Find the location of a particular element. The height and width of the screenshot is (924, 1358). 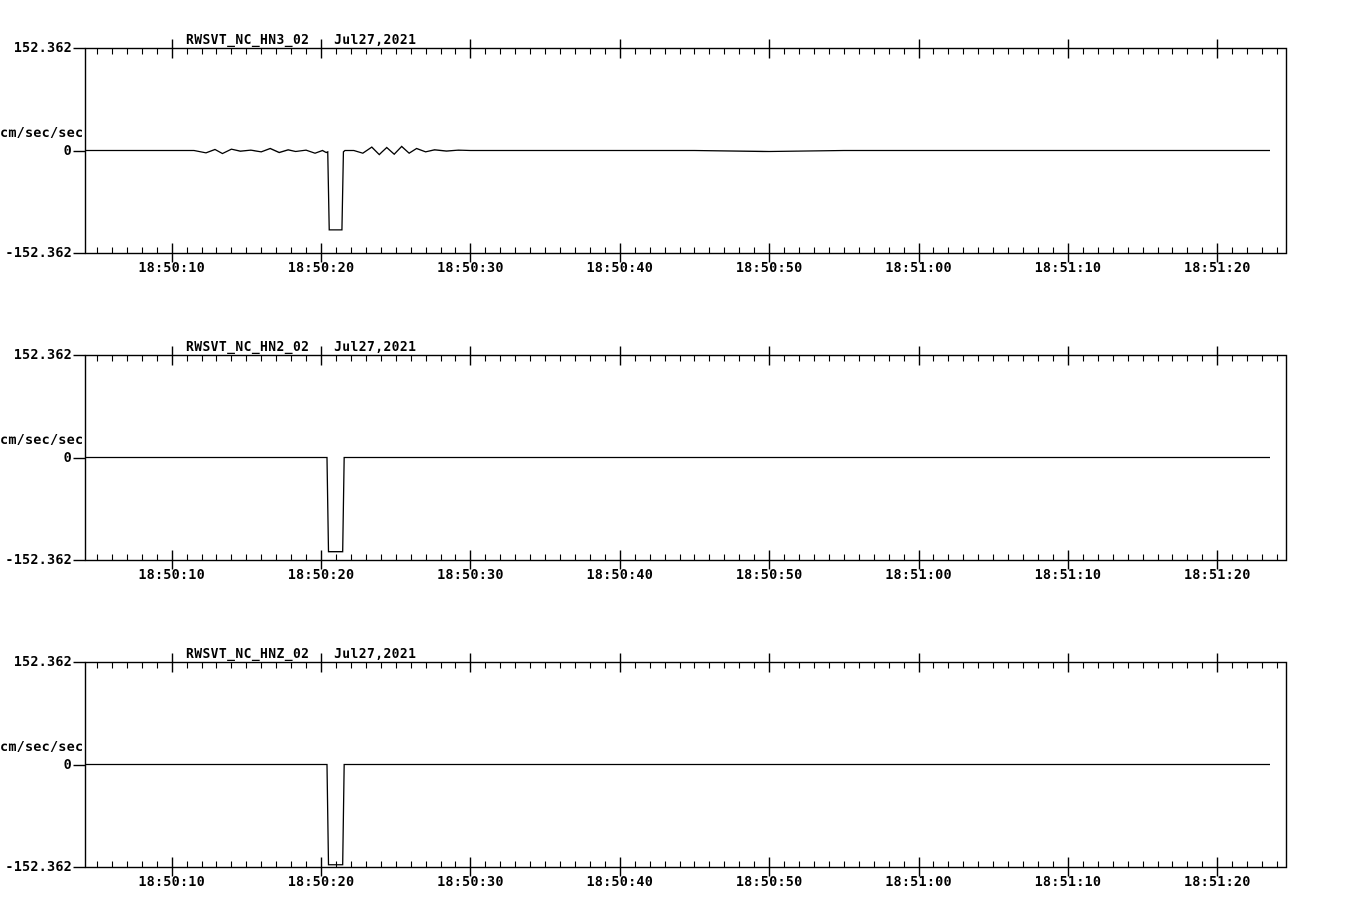

panel-title: RWSVT_NC_HN3_02 Jul27,2021 is located at coordinates (301, 40).